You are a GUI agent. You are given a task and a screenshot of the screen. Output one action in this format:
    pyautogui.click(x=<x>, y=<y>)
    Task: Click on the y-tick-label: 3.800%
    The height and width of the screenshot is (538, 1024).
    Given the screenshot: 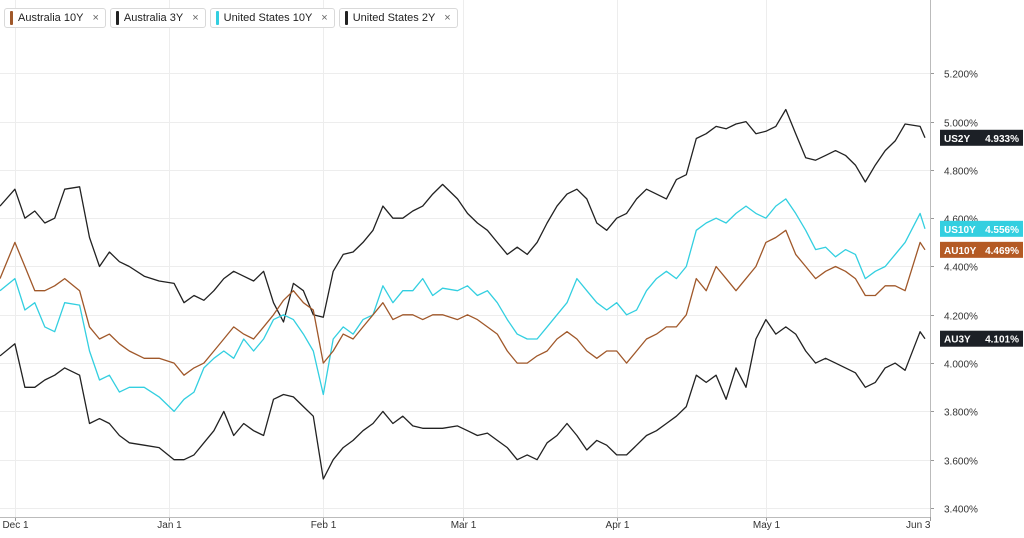 What is the action you would take?
    pyautogui.click(x=961, y=413)
    